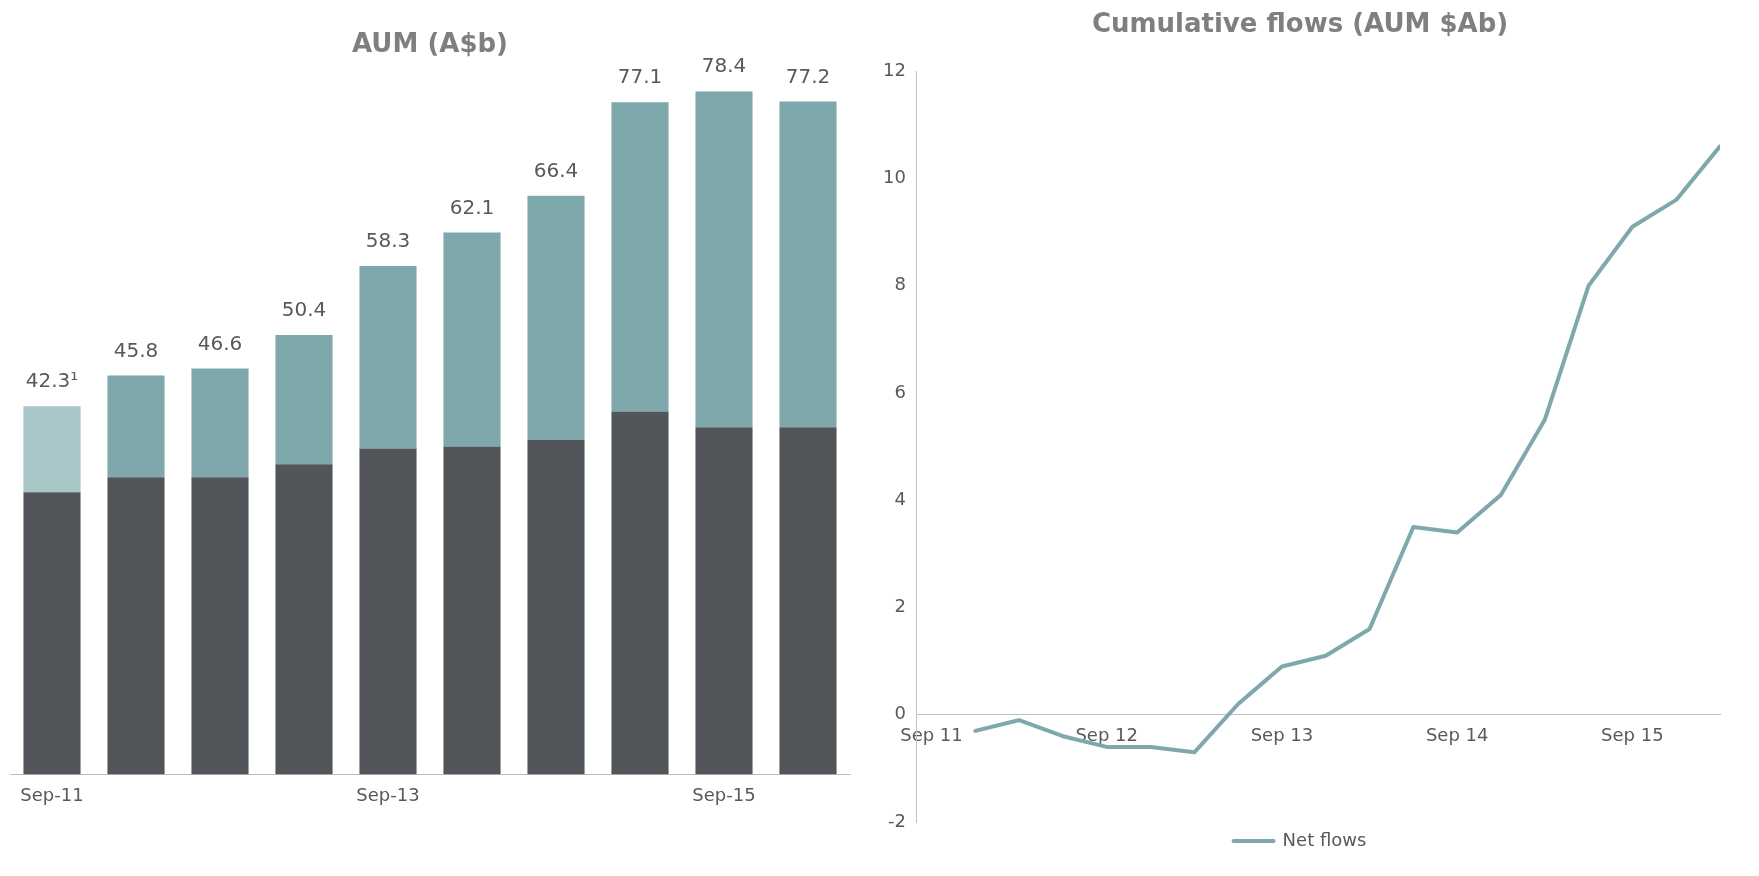  What do you see at coordinates (724, 65) in the screenshot?
I see `text: 78.4` at bounding box center [724, 65].